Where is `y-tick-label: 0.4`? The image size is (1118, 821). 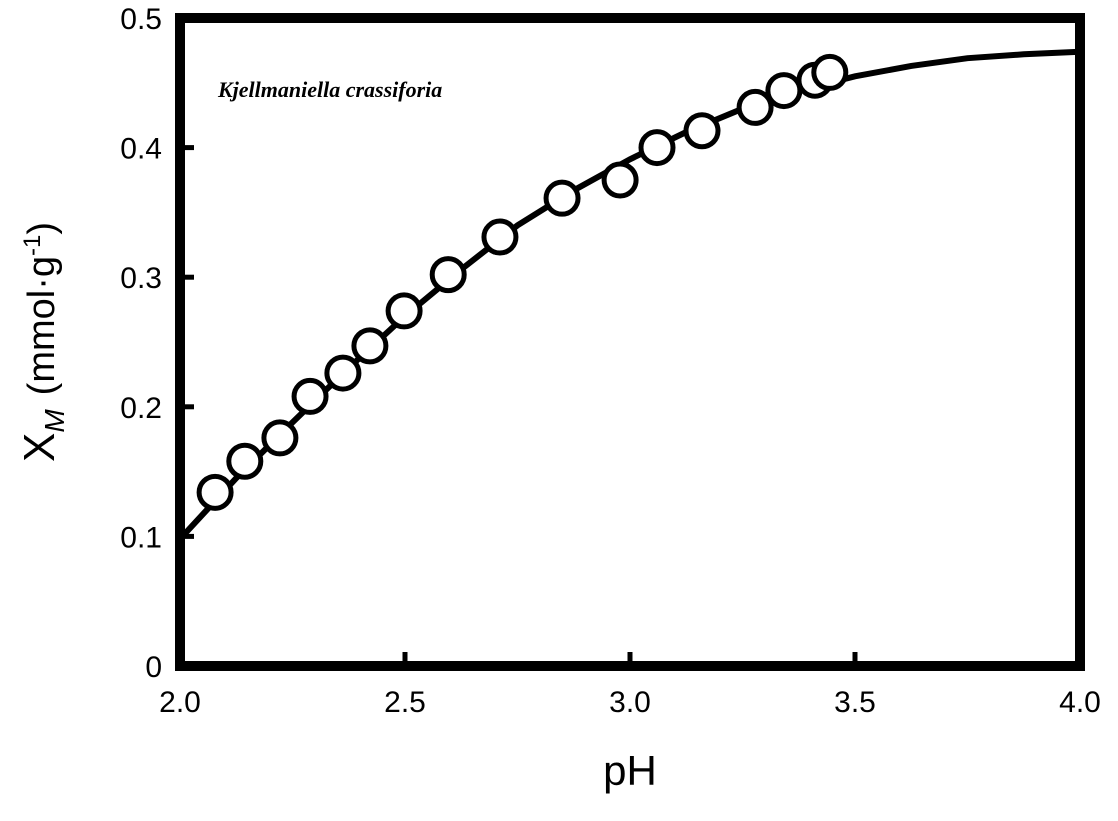 y-tick-label: 0.4 is located at coordinates (141, 149).